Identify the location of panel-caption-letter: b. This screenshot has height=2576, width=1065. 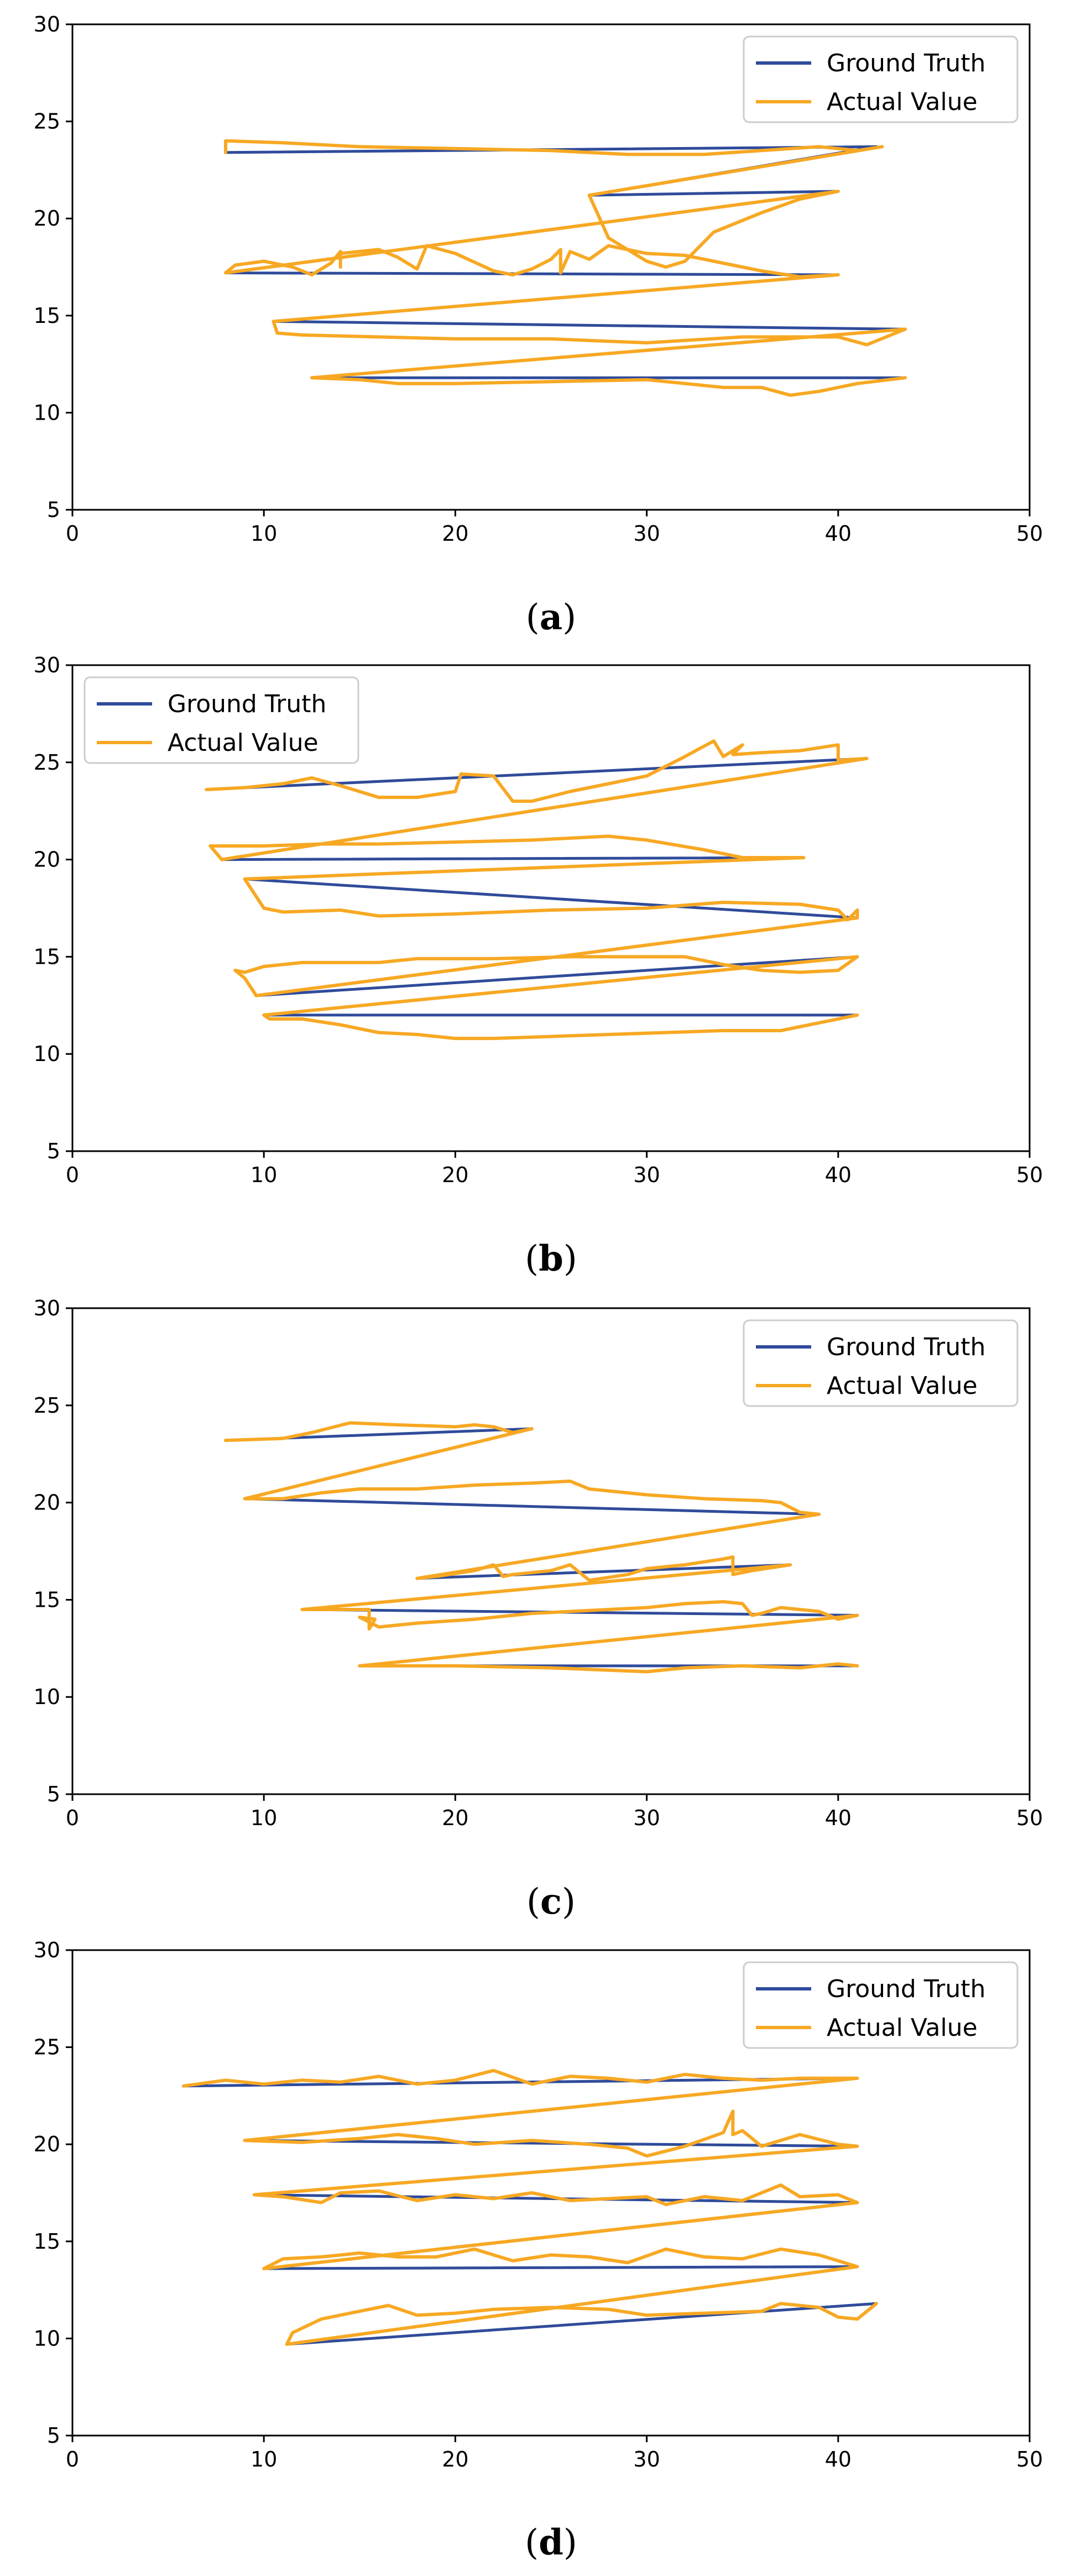
(551, 1258).